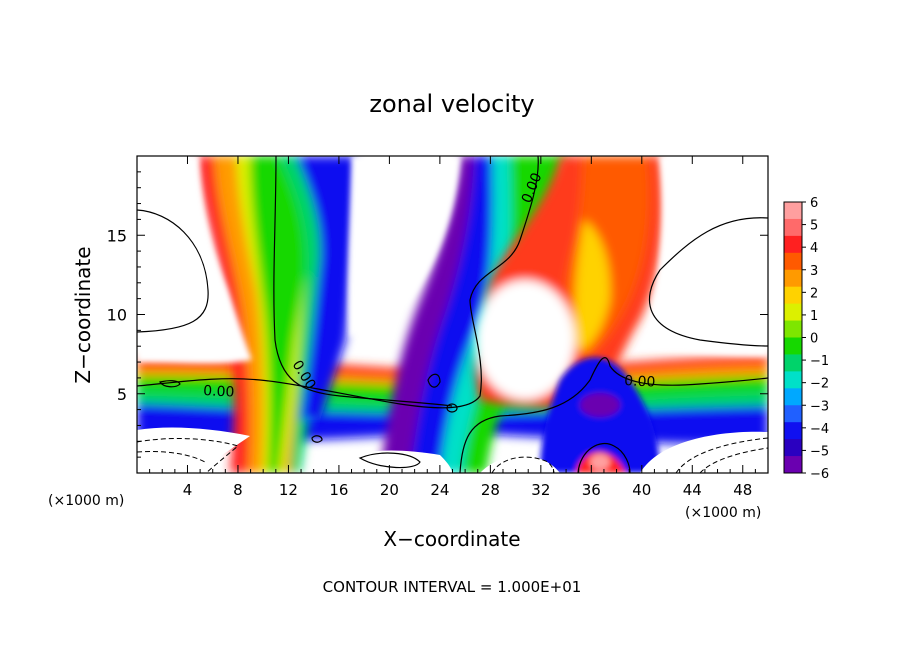  I want to click on colorbar-label: −4, so click(819, 429).